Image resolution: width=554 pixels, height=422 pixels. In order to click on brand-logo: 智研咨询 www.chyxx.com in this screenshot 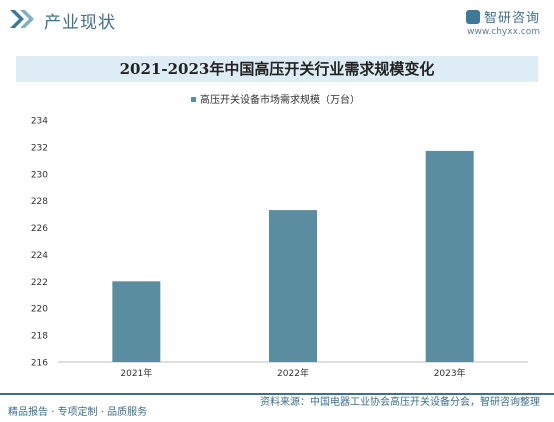, I will do `click(502, 21)`.